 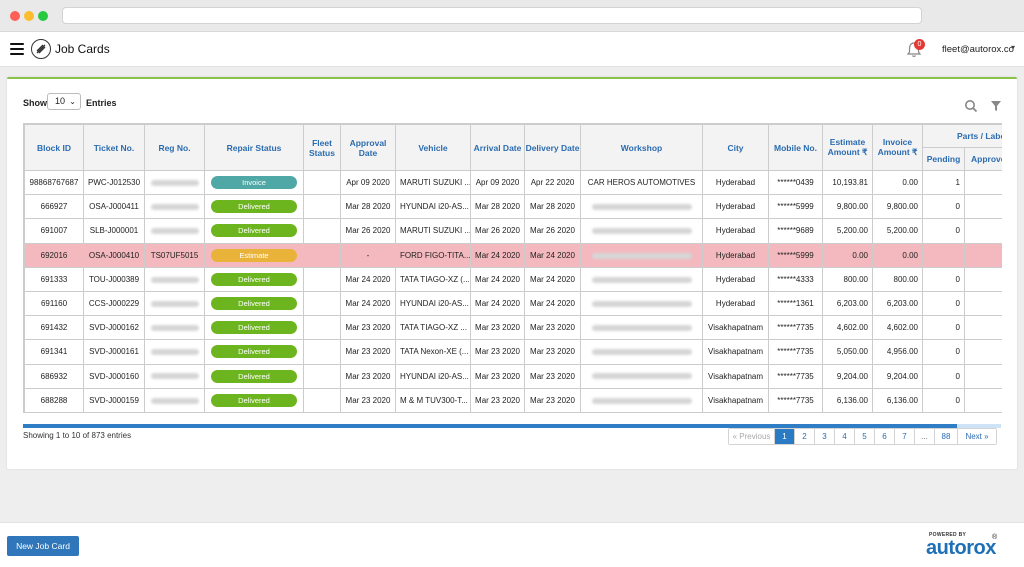 I want to click on header-pending: Pending, so click(x=943, y=159).